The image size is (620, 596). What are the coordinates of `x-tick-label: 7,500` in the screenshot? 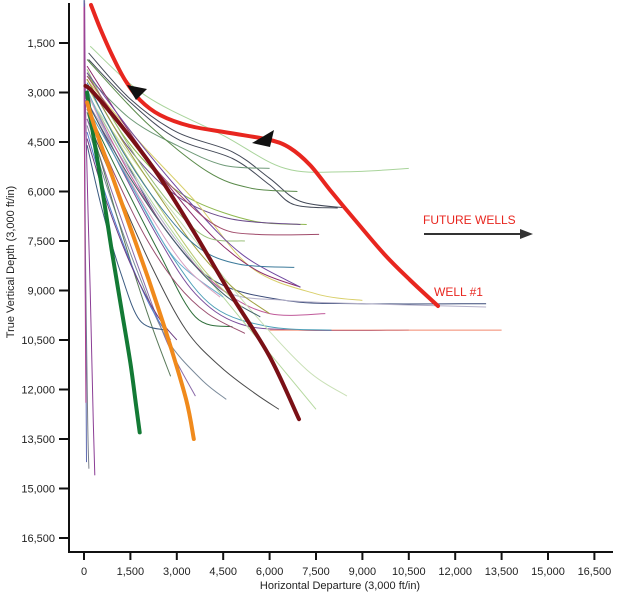 It's located at (316, 572).